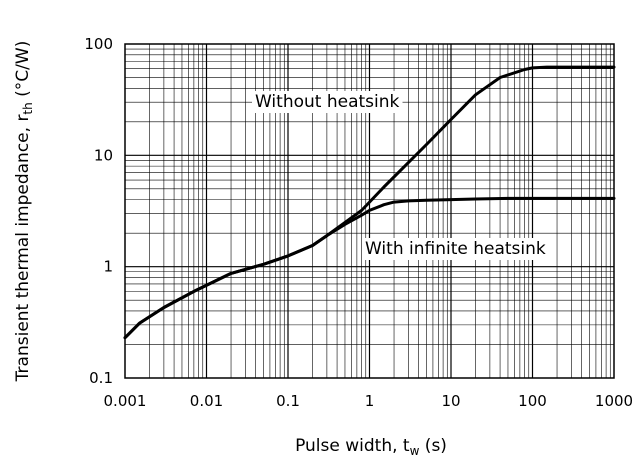 The width and height of the screenshot is (639, 459). What do you see at coordinates (206, 401) in the screenshot?
I see `x-tick-label: 0.01` at bounding box center [206, 401].